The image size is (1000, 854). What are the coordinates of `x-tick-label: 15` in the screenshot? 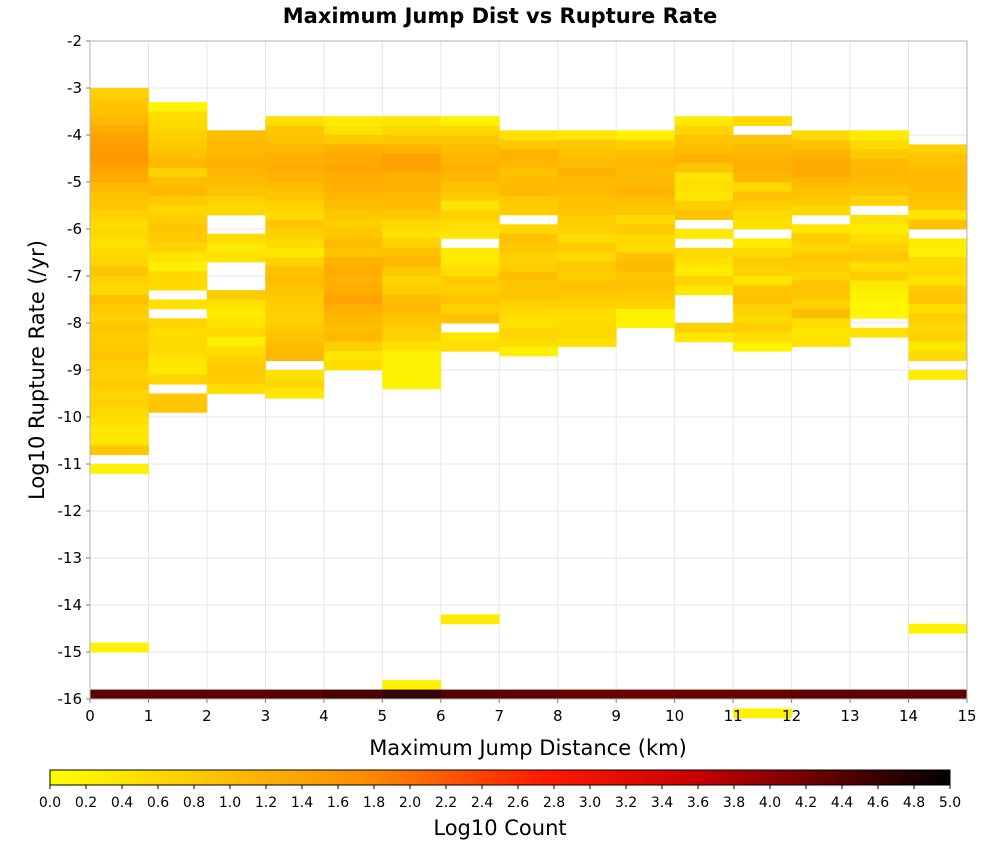 It's located at (966, 716).